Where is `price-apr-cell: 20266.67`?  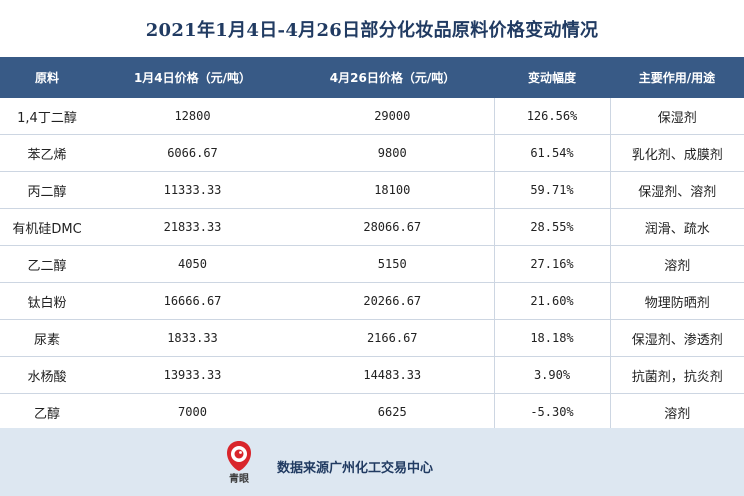
price-apr-cell: 20266.67 is located at coordinates (392, 301).